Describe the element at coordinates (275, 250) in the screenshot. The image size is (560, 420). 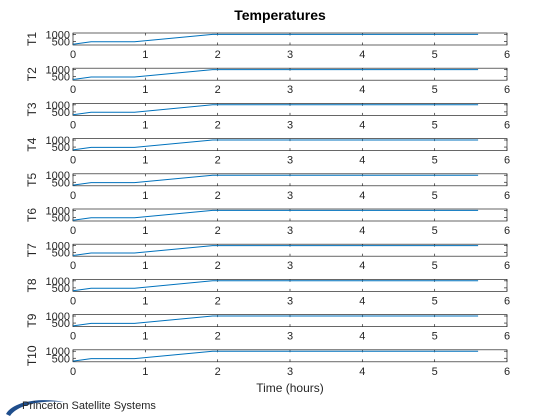
I see `subplot-7-series-line` at that location.